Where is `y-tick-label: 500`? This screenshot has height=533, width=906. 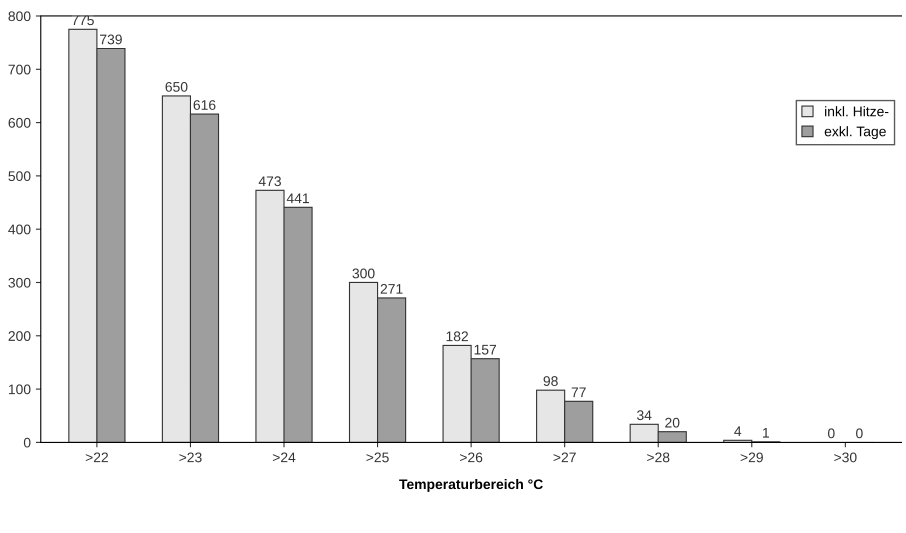
y-tick-label: 500 is located at coordinates (19, 176).